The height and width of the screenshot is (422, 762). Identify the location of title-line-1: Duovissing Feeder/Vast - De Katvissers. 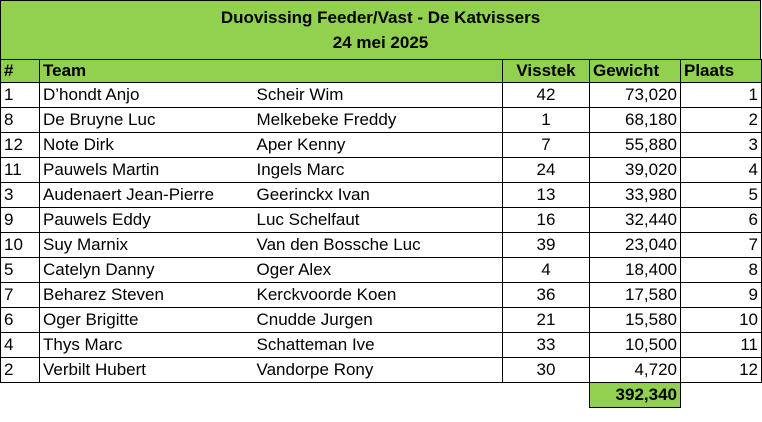
(380, 17).